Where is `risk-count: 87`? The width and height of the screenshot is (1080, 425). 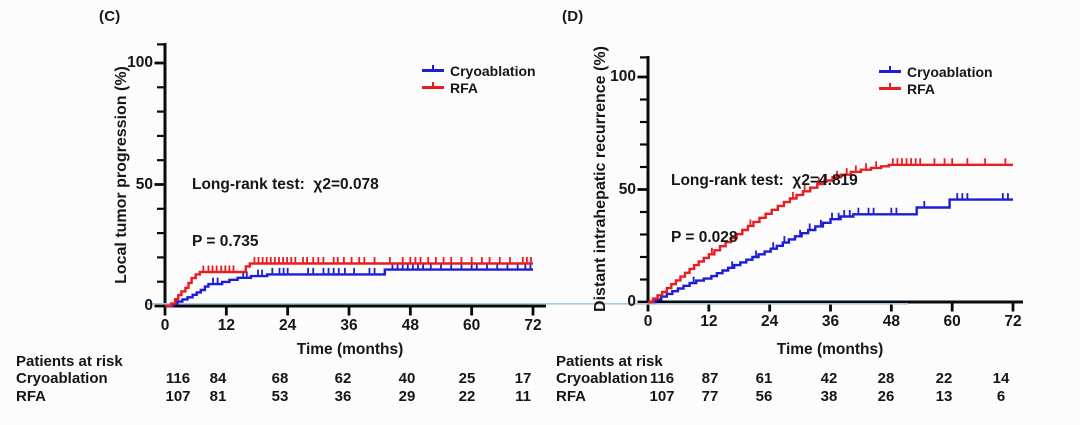
risk-count: 87 is located at coordinates (710, 378).